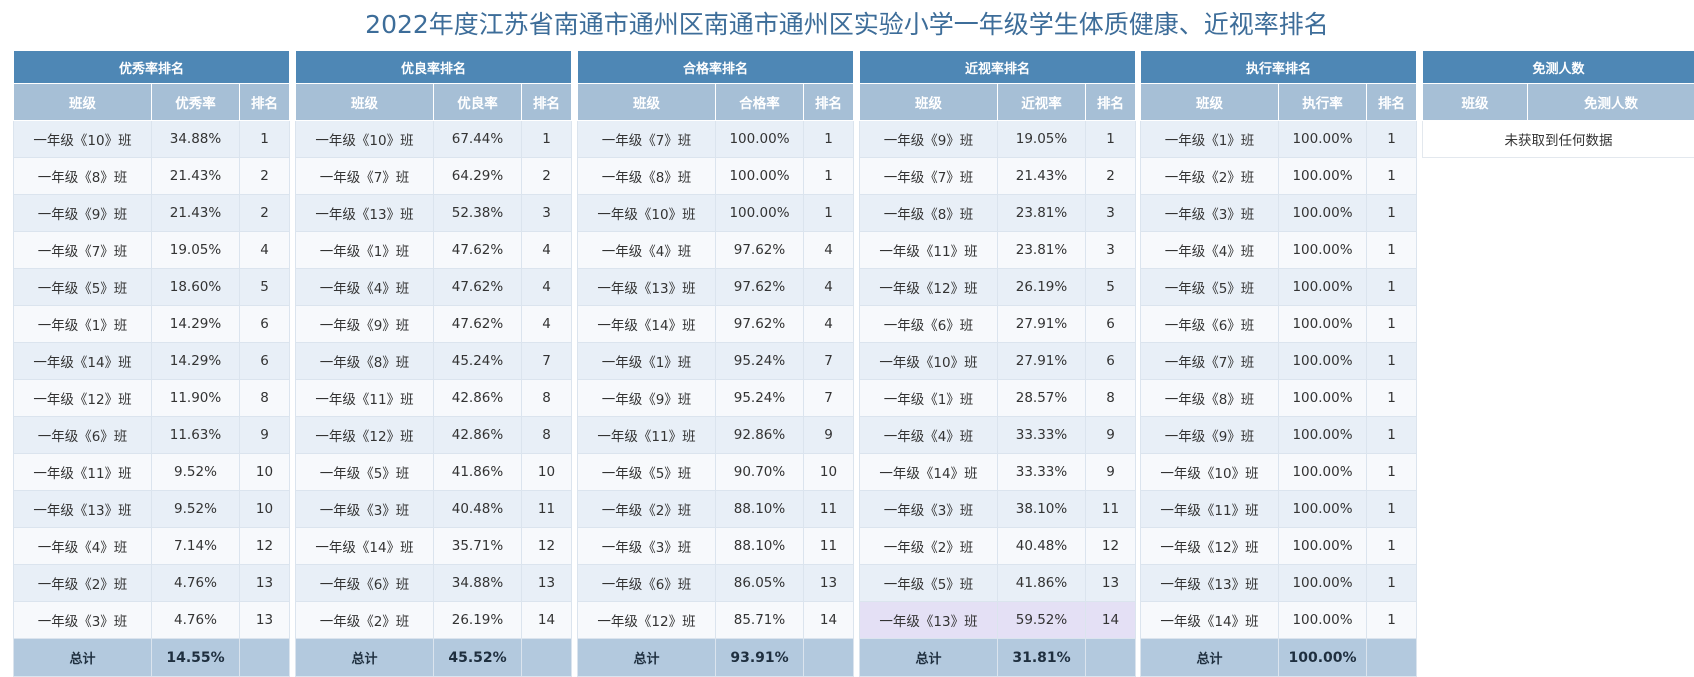  Describe the element at coordinates (1558, 67) in the screenshot. I see `exempt-table-title: 免测人数` at that location.